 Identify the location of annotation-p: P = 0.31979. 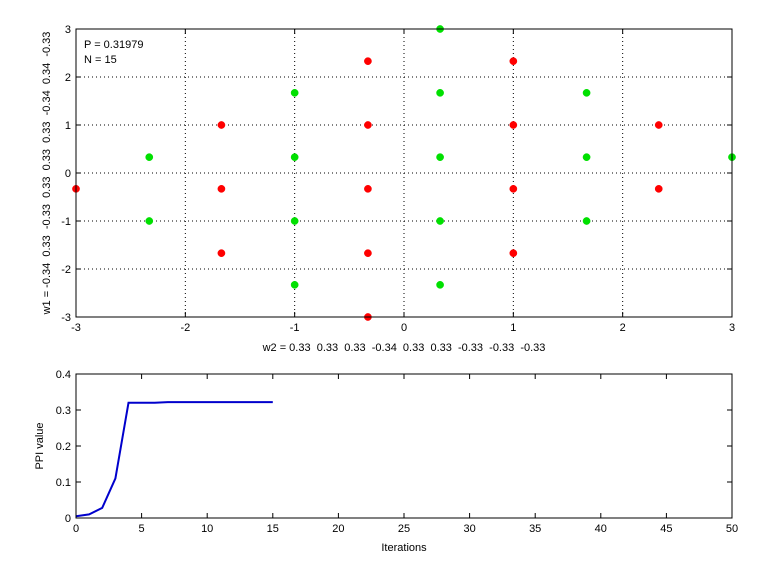
(113, 45).